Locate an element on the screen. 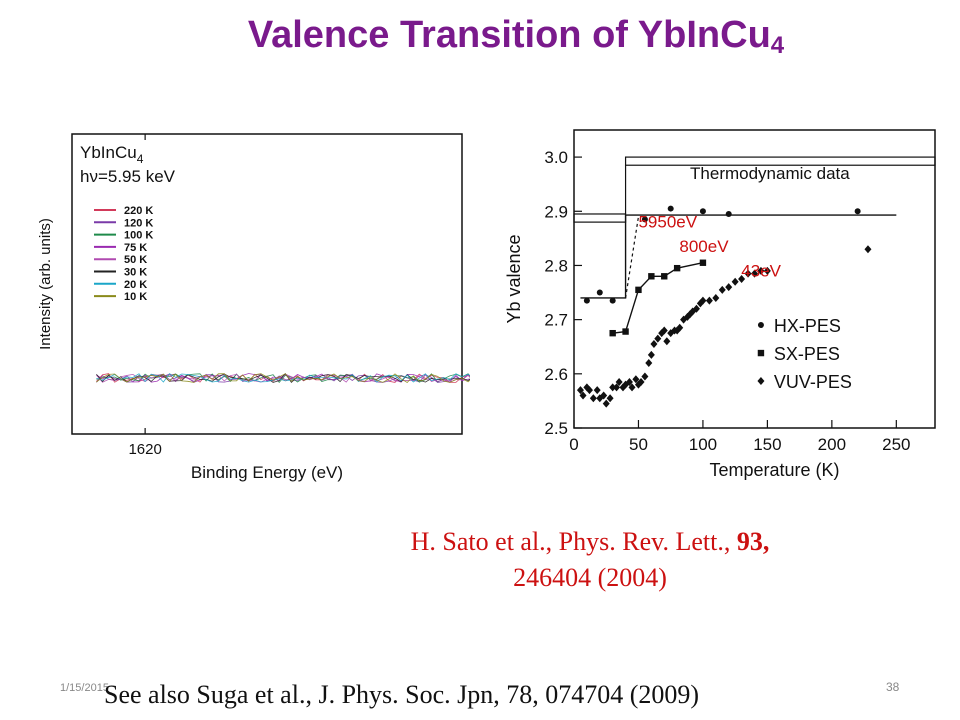 The width and height of the screenshot is (960, 720). photon-energy-label: hν=5.95 keV is located at coordinates (128, 176).